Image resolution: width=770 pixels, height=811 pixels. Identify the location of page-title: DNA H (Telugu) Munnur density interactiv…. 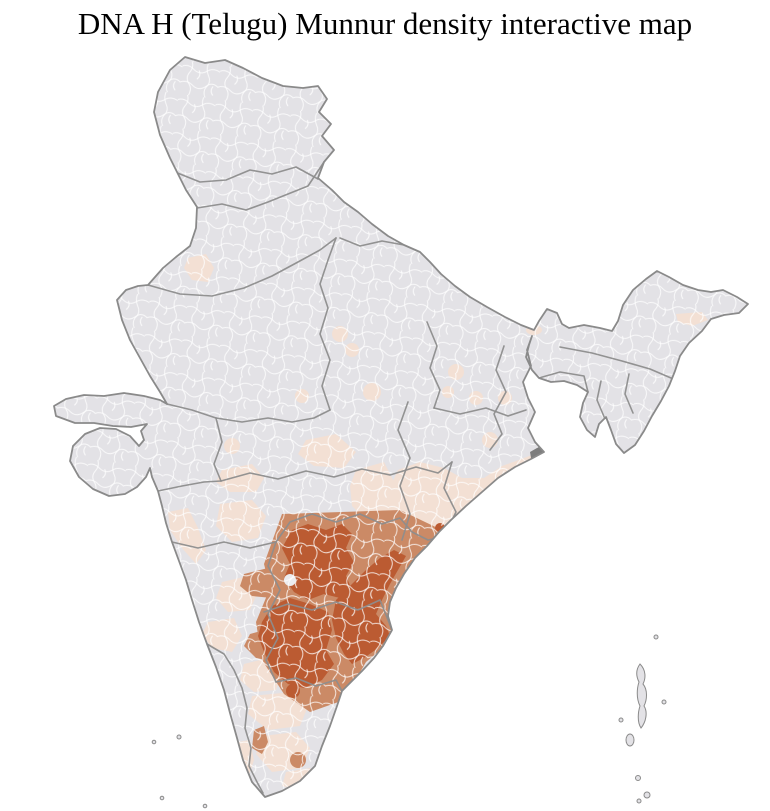
(385, 23).